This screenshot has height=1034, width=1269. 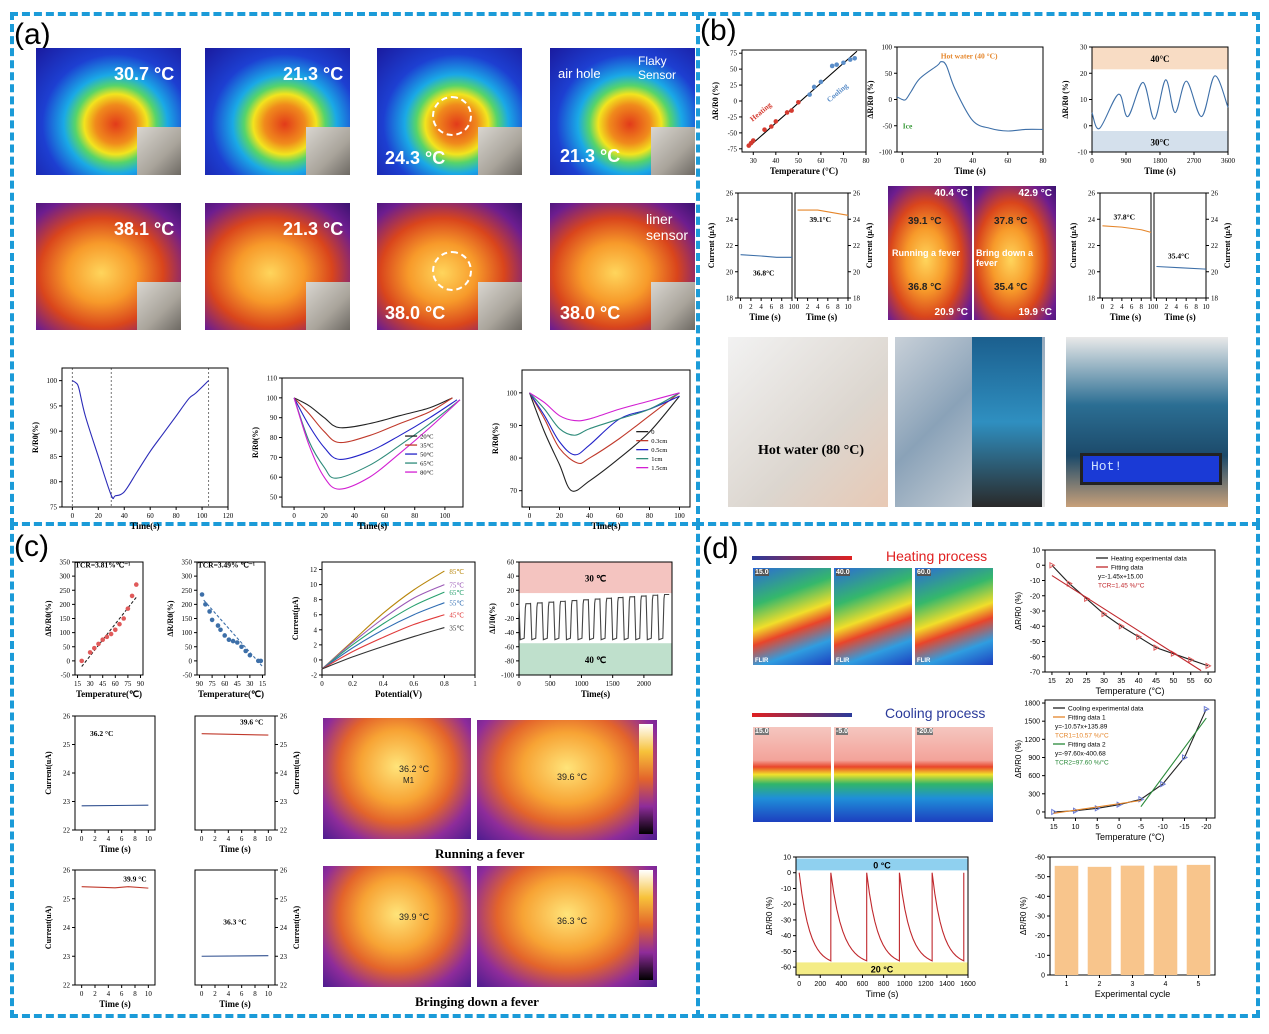 I want to click on y-tick-label: 90, so click(x=274, y=418).